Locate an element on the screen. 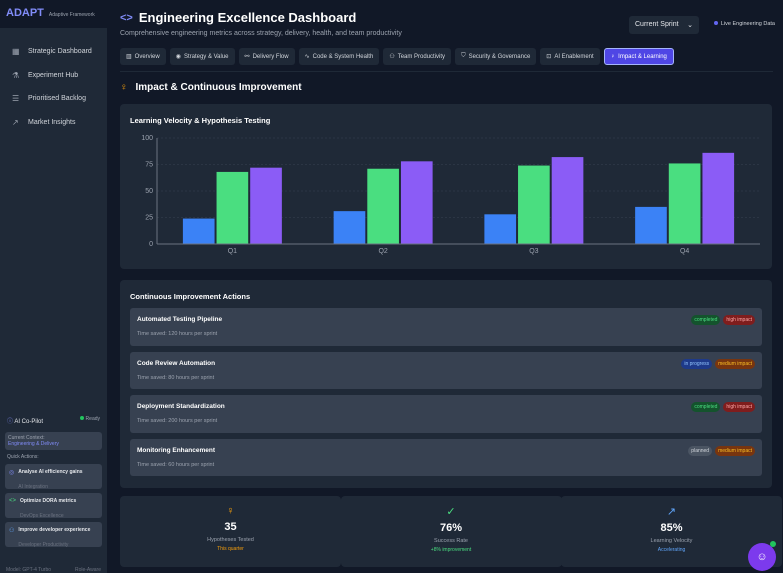  tab-code-system-health: ∿ Code & System Health is located at coordinates (339, 56).